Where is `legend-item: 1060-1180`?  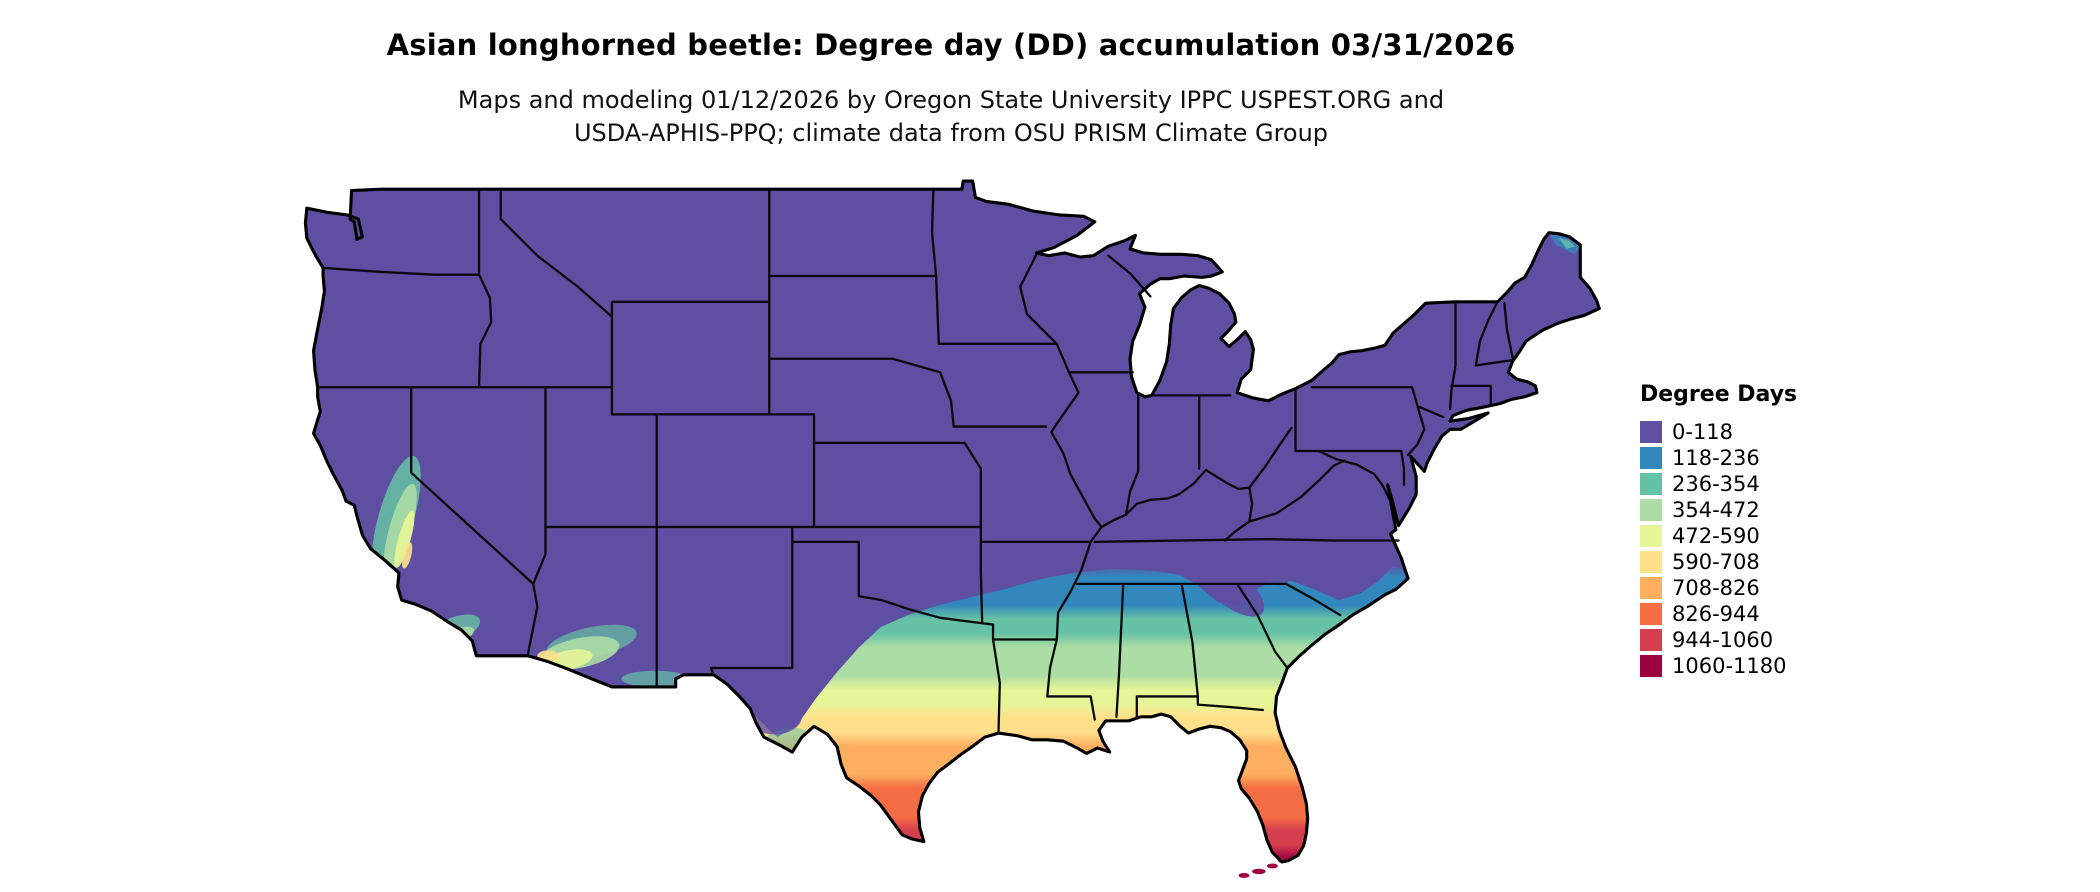 legend-item: 1060-1180 is located at coordinates (1718, 666).